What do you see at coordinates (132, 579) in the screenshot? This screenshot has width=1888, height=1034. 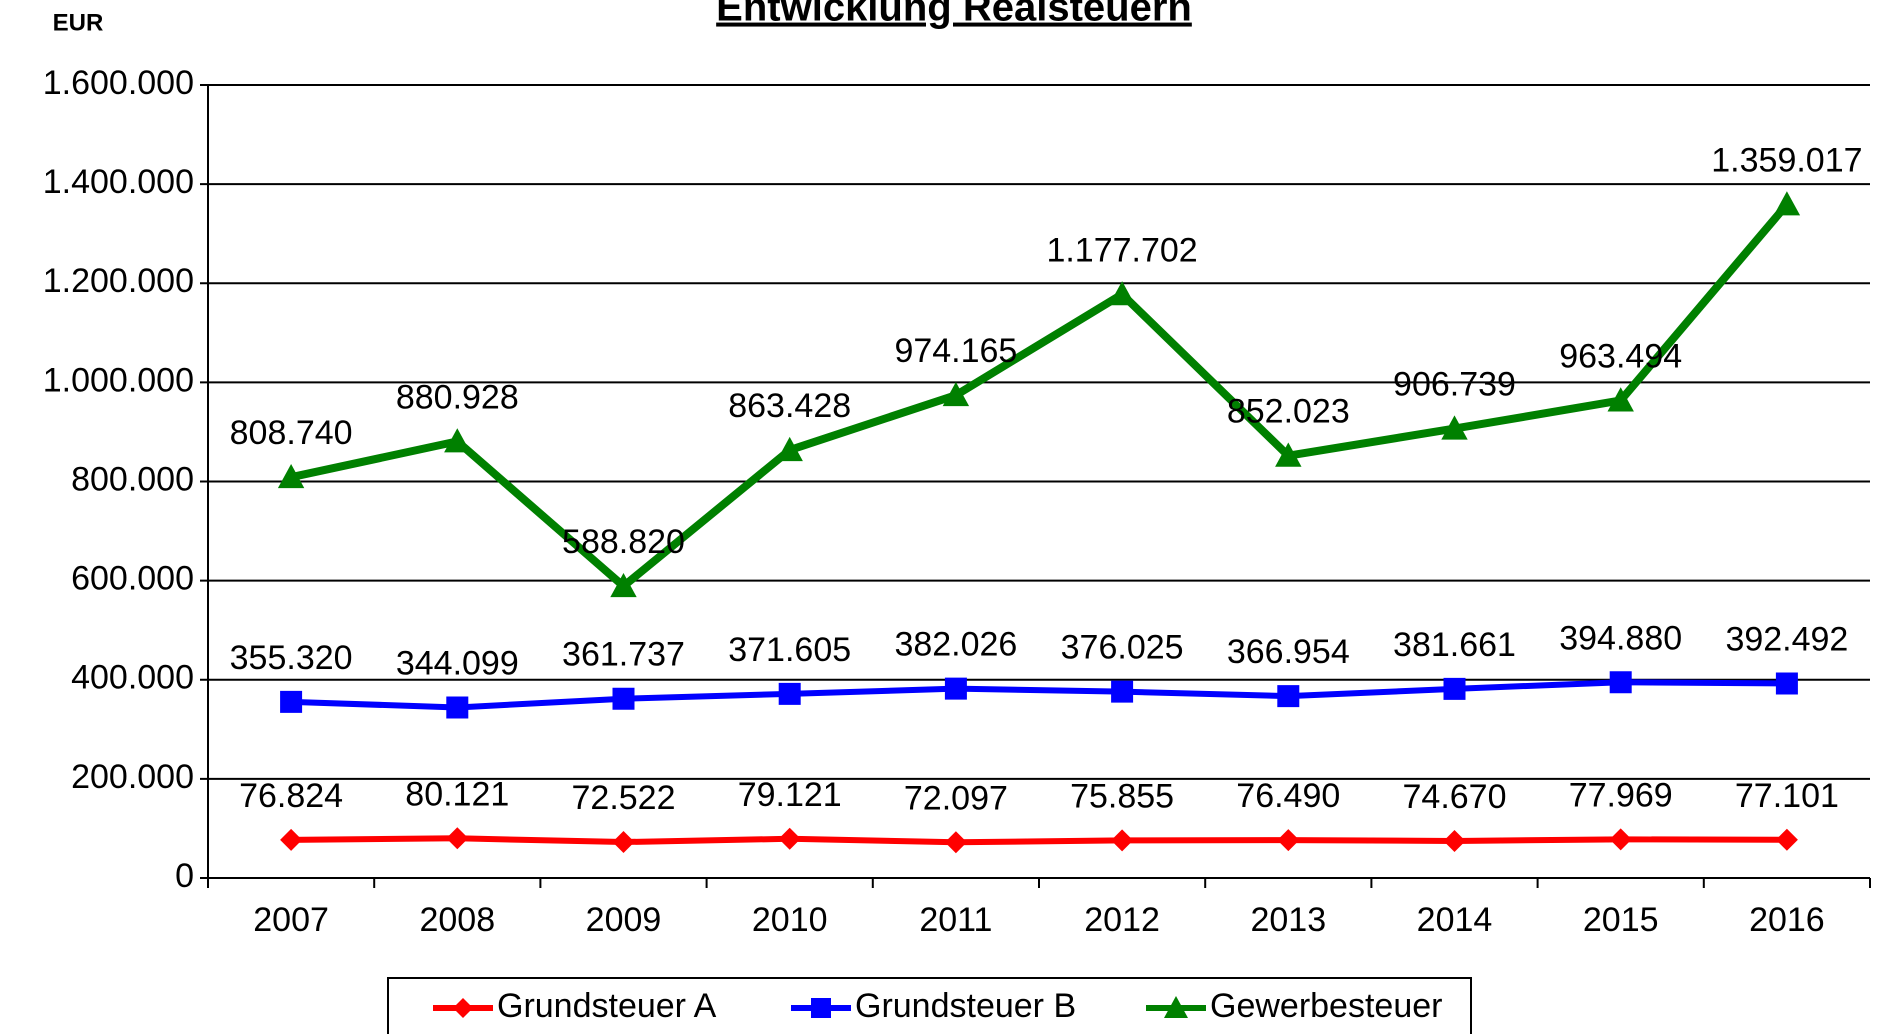 I see `y-tick-label: 600.000` at bounding box center [132, 579].